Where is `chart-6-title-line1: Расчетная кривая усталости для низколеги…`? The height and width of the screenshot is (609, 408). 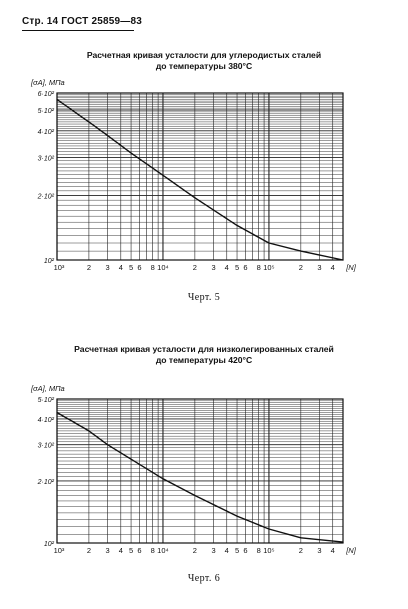
chart-6-title-line1: Расчетная кривая усталости для низколеги… is located at coordinates (204, 349).